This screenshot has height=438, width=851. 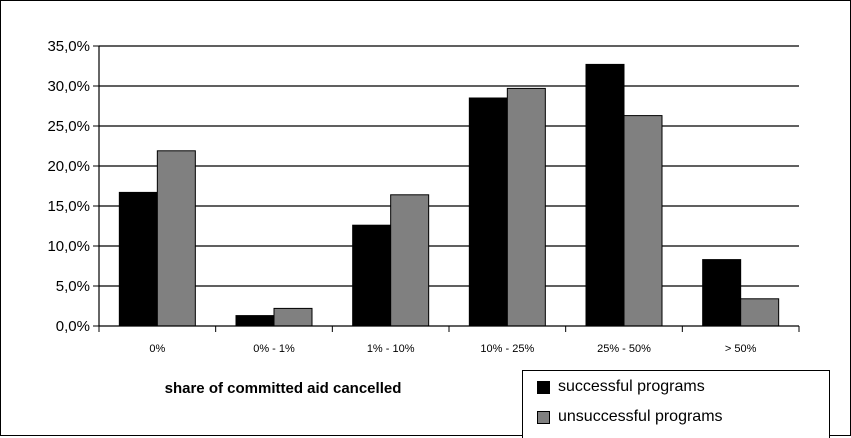 I want to click on x-axis-label: share of committed aid cancelled, so click(x=283, y=388).